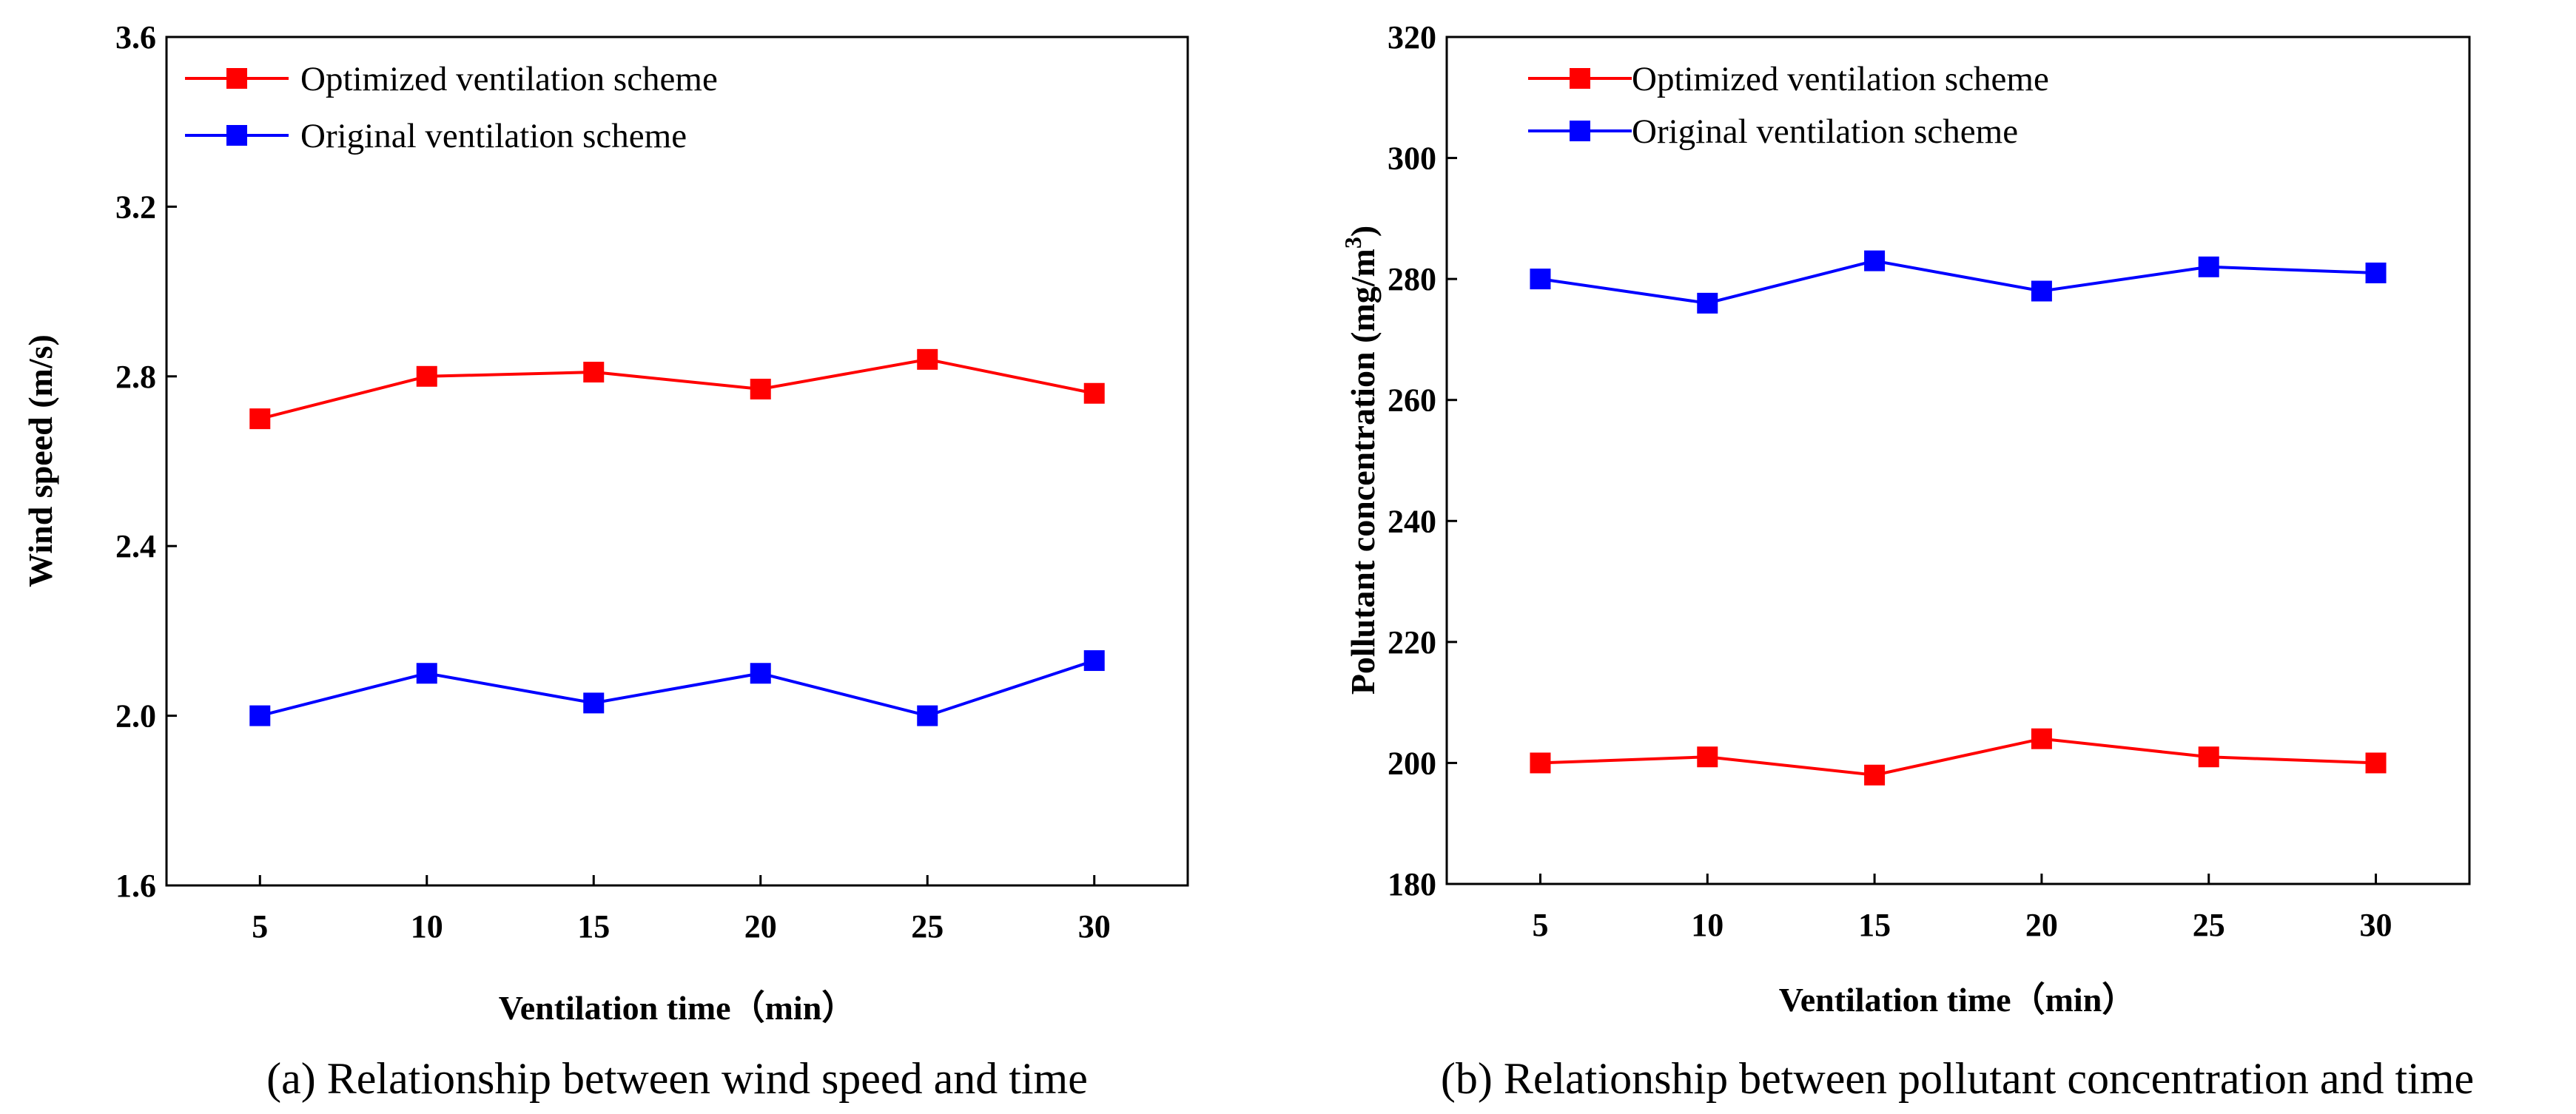 The width and height of the screenshot is (2576, 1114). Describe the element at coordinates (1874, 925) in the screenshot. I see `chart-b-x-tick-label: 15` at that location.